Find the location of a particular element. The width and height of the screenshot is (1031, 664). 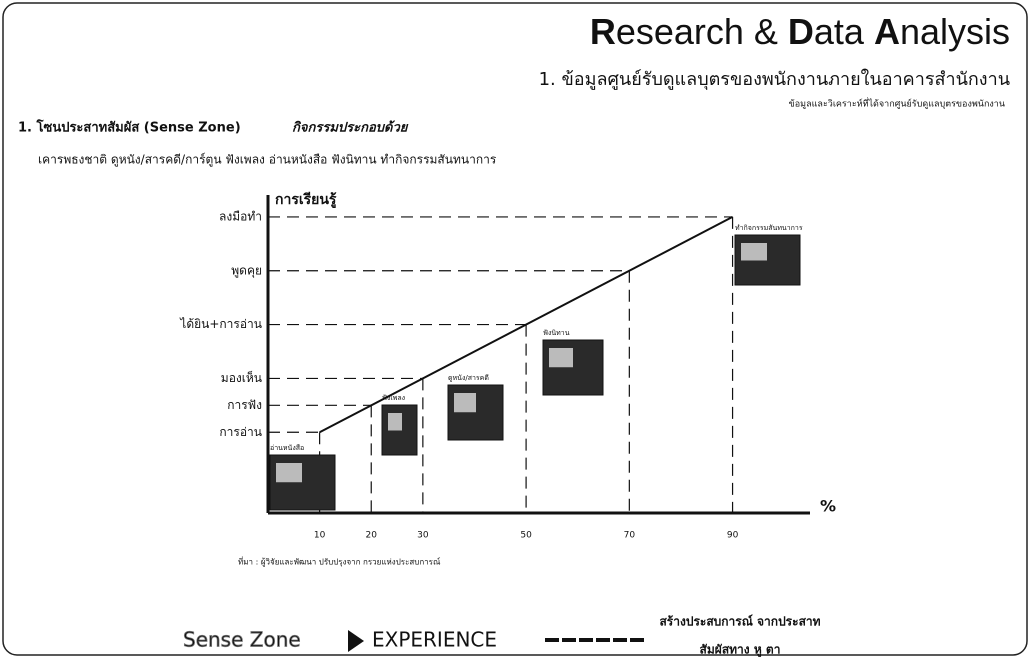

title: Research & Data Analysis is located at coordinates (800, 31).